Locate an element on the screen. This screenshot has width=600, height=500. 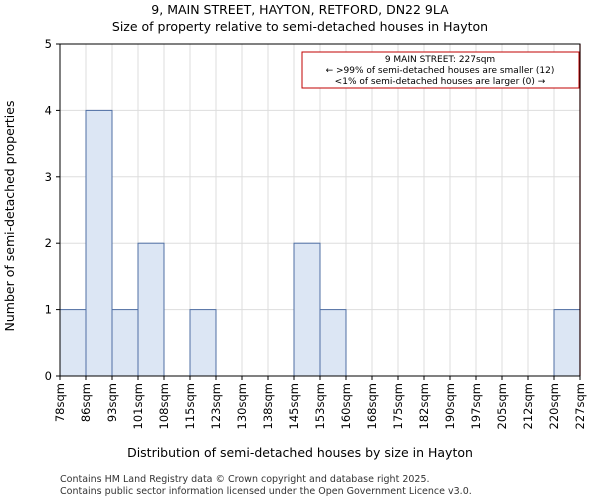
x-tick-label: 153sqm is located at coordinates (320, 406).